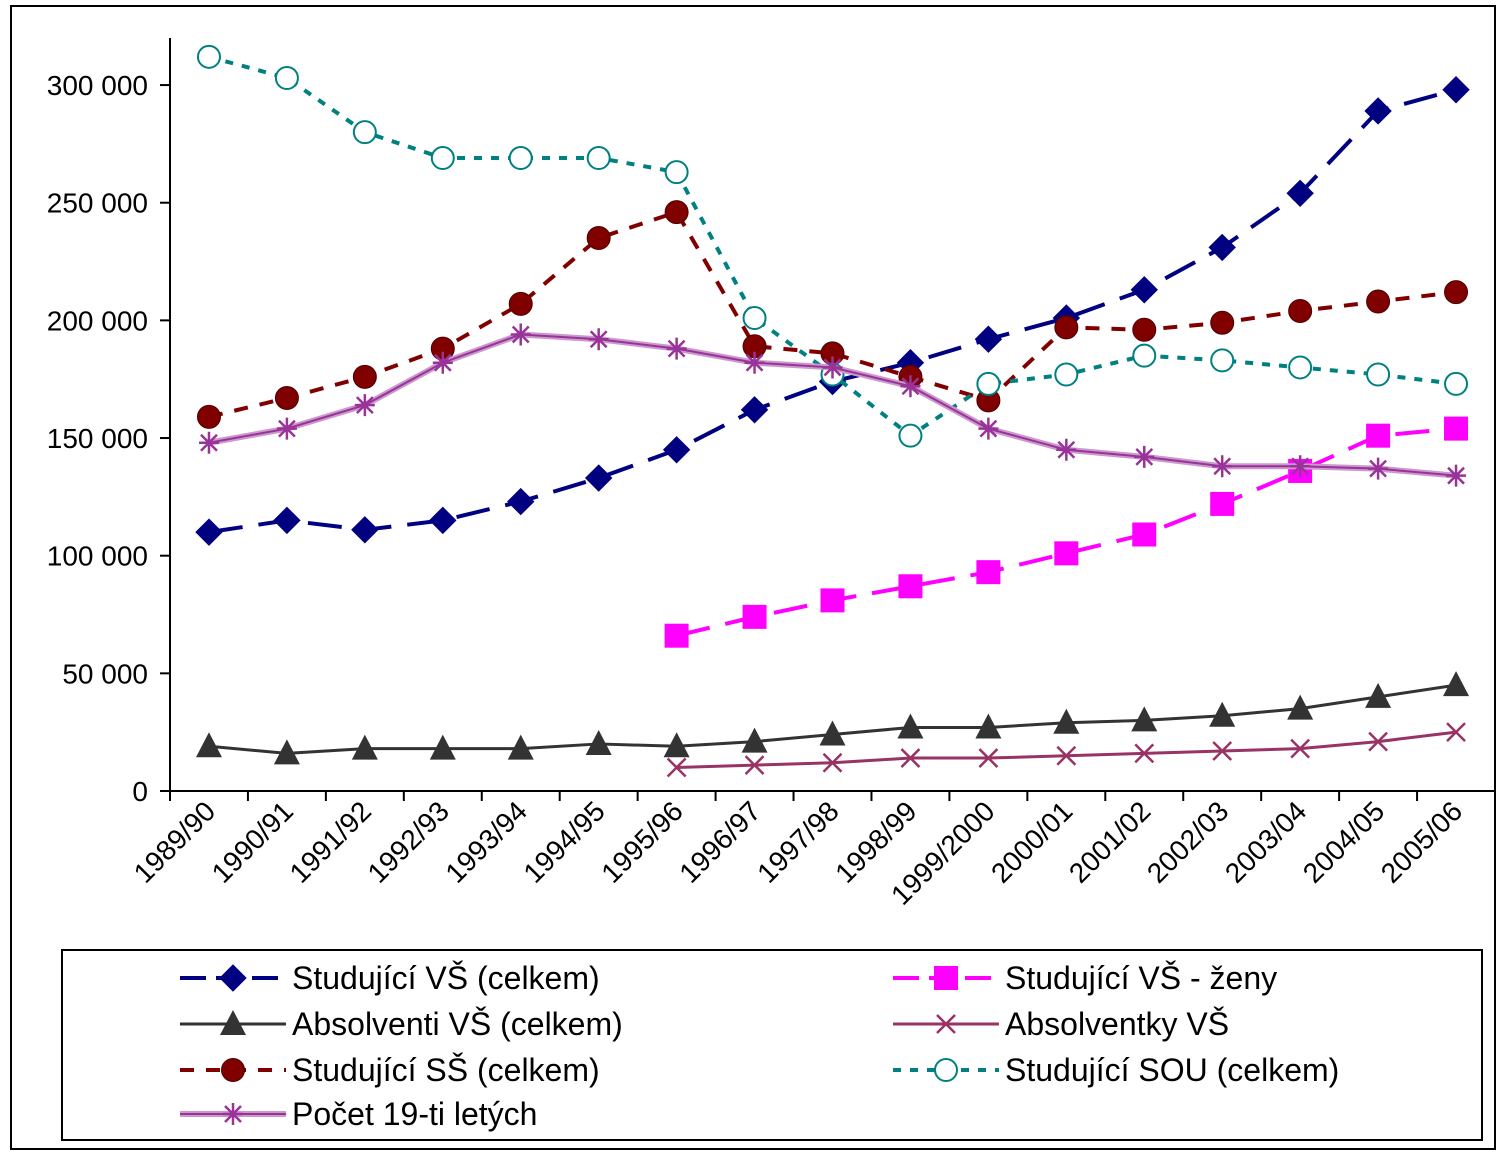 The image size is (1499, 1153). I want to click on y-tick-label: 100 000, so click(97, 556).